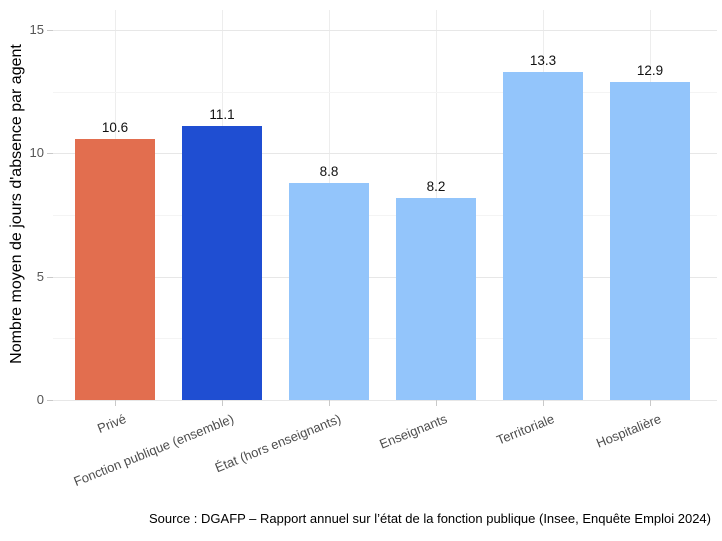 The height and width of the screenshot is (541, 722). What do you see at coordinates (543, 235) in the screenshot?
I see `bar-territoriale` at bounding box center [543, 235].